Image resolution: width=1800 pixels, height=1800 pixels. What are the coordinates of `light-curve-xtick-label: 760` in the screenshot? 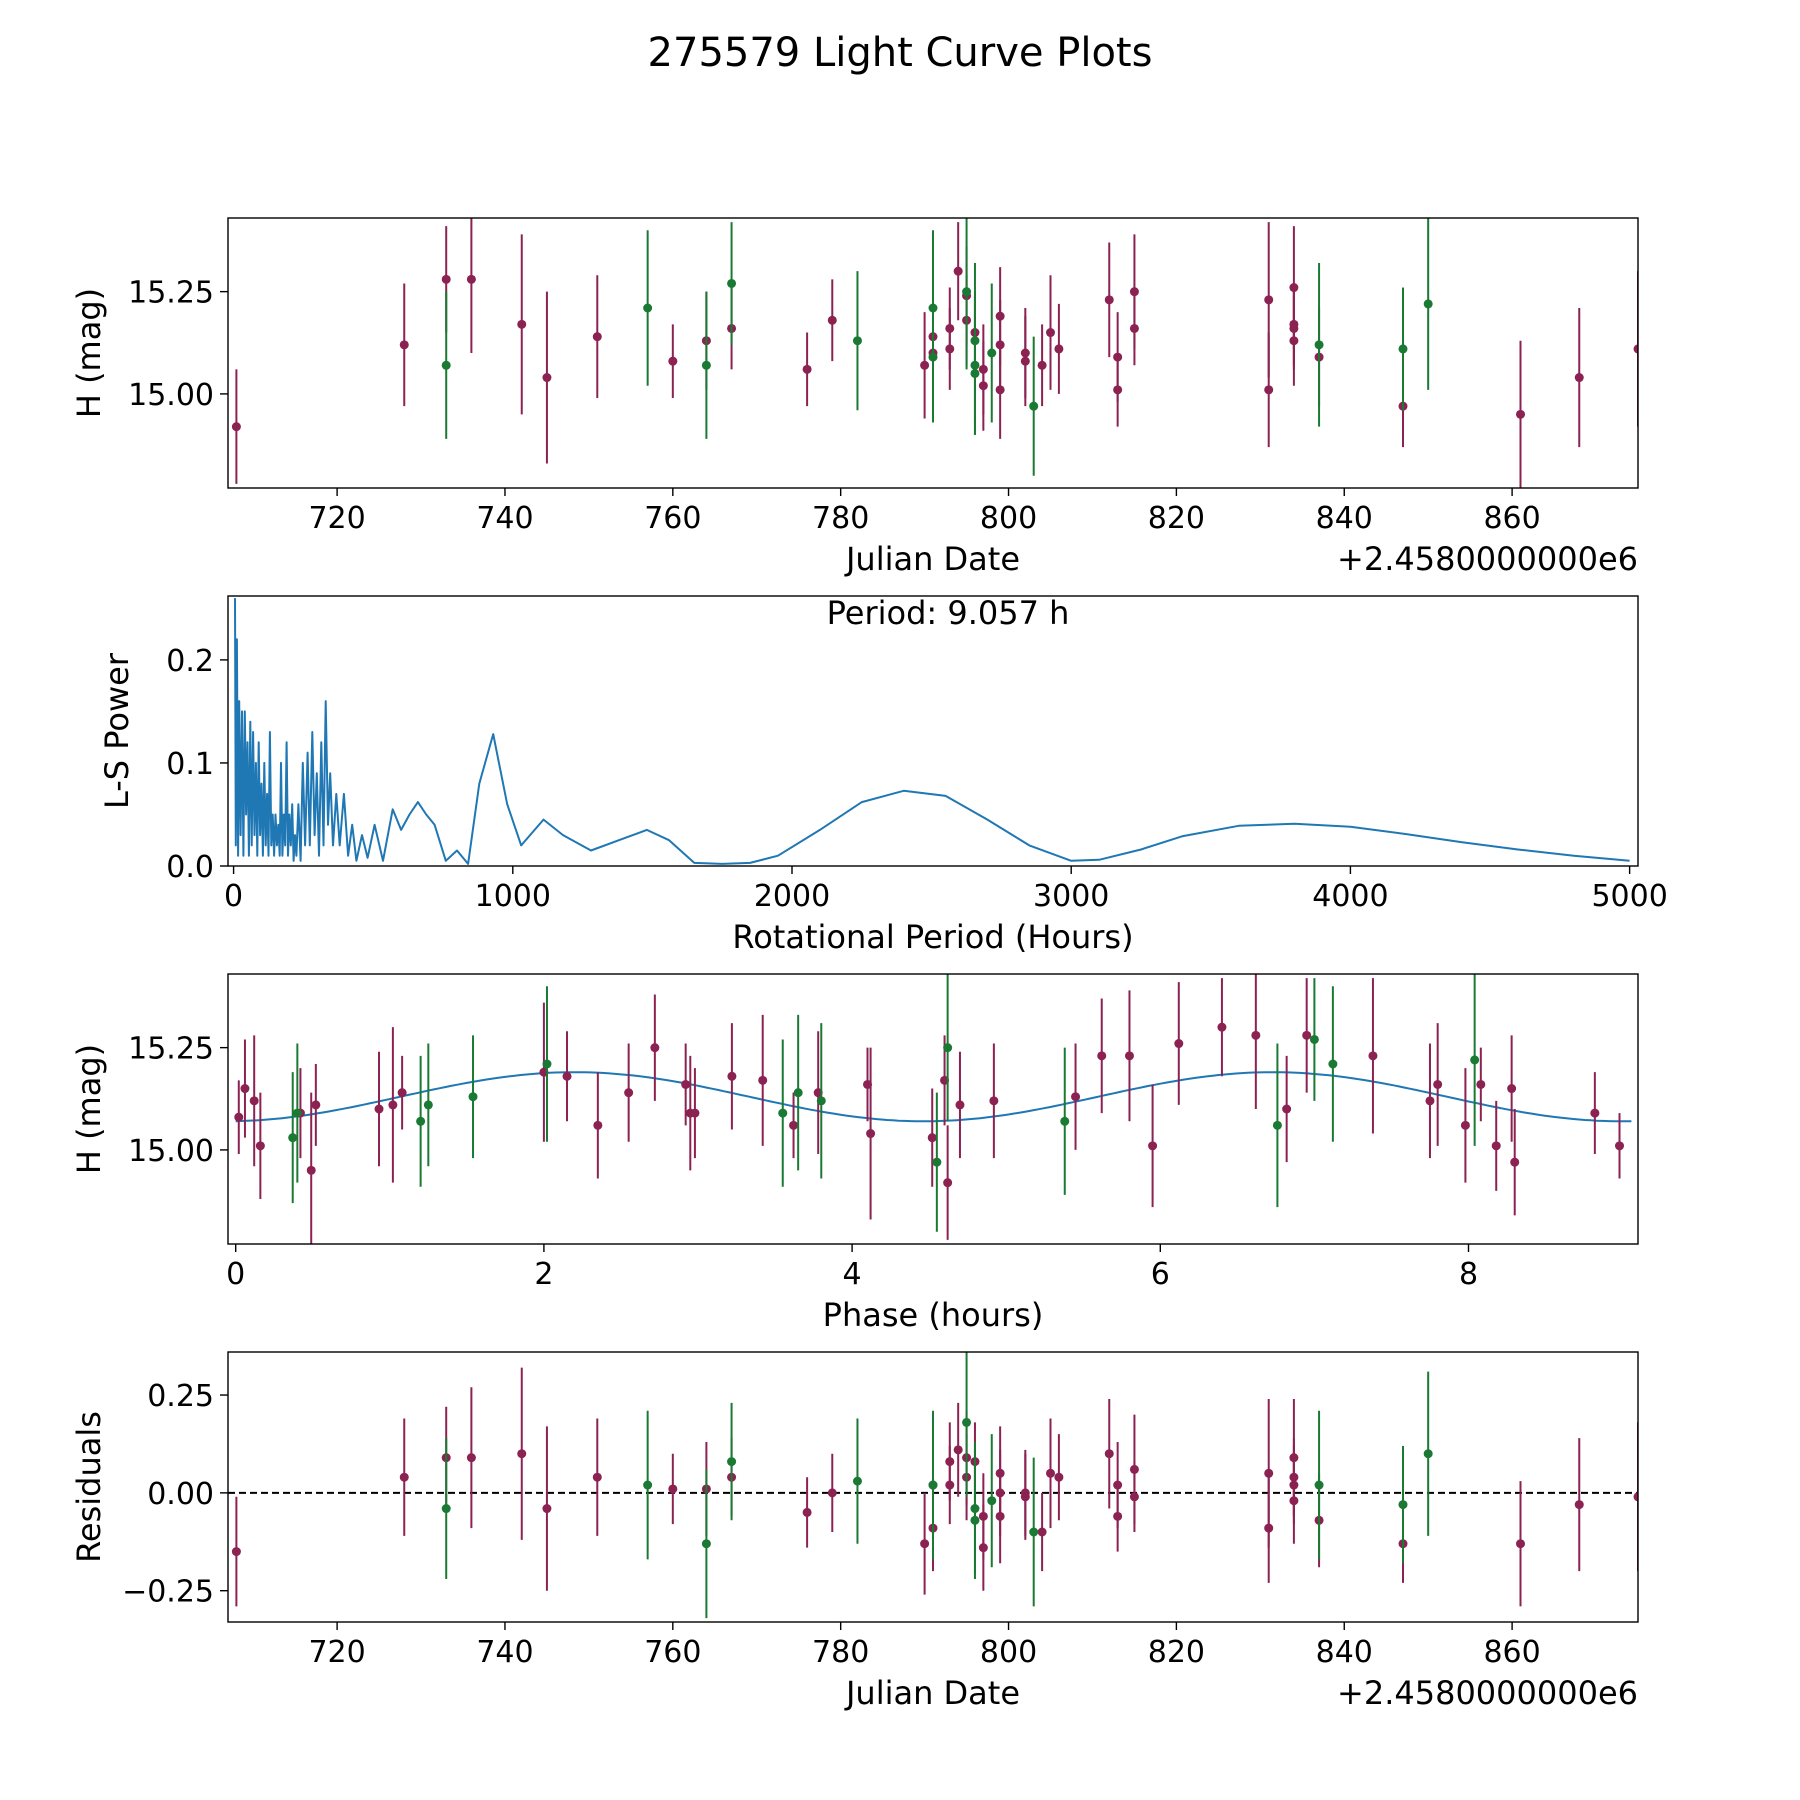 It's located at (672, 518).